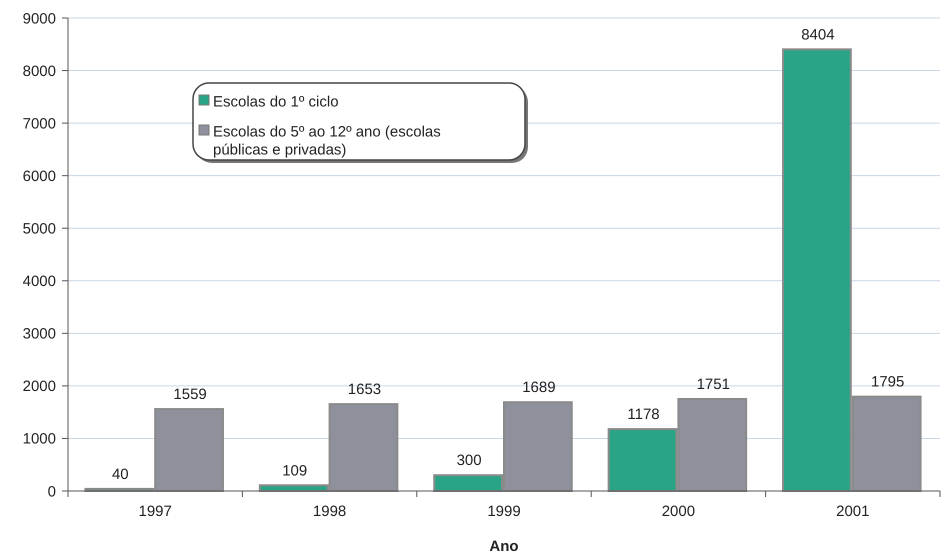 The height and width of the screenshot is (559, 947). I want to click on y-tick-label: 2000, so click(39, 387).